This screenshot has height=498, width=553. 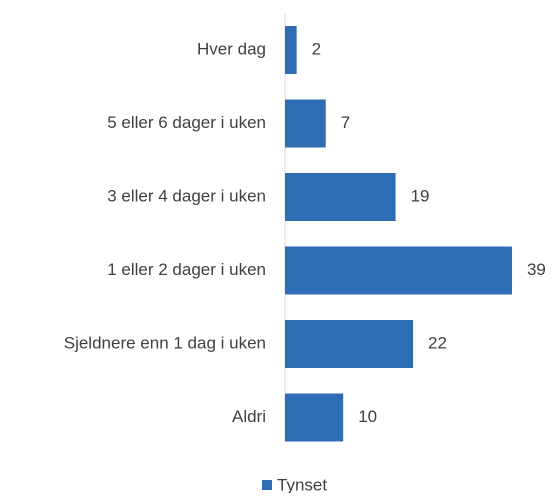 I want to click on data-label: 22, so click(x=437, y=342).